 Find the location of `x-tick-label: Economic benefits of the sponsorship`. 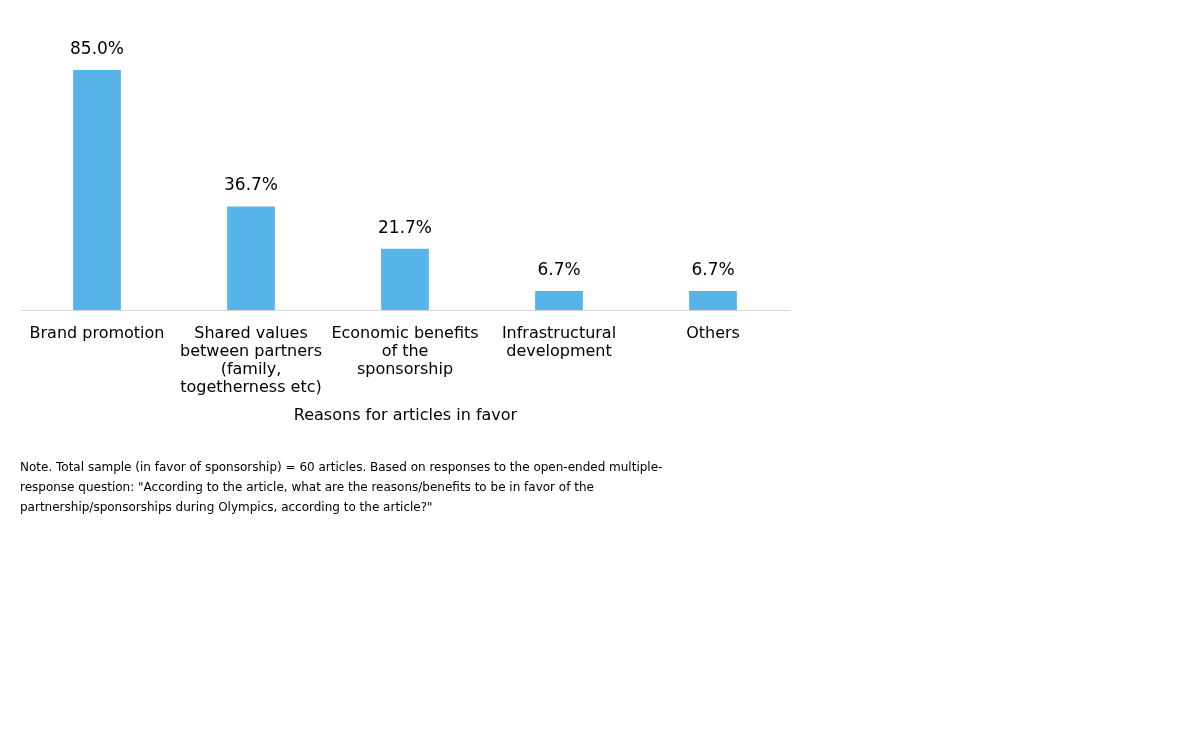

x-tick-label: Economic benefits of the sponsorship is located at coordinates (405, 350).